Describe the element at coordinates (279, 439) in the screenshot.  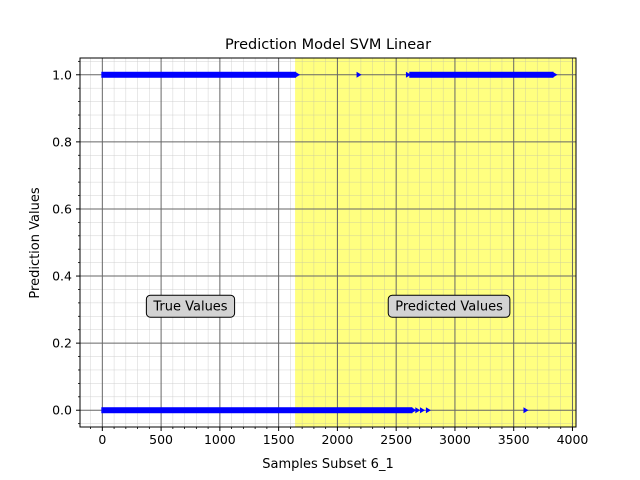
I see `x-tick-label: 1500` at that location.